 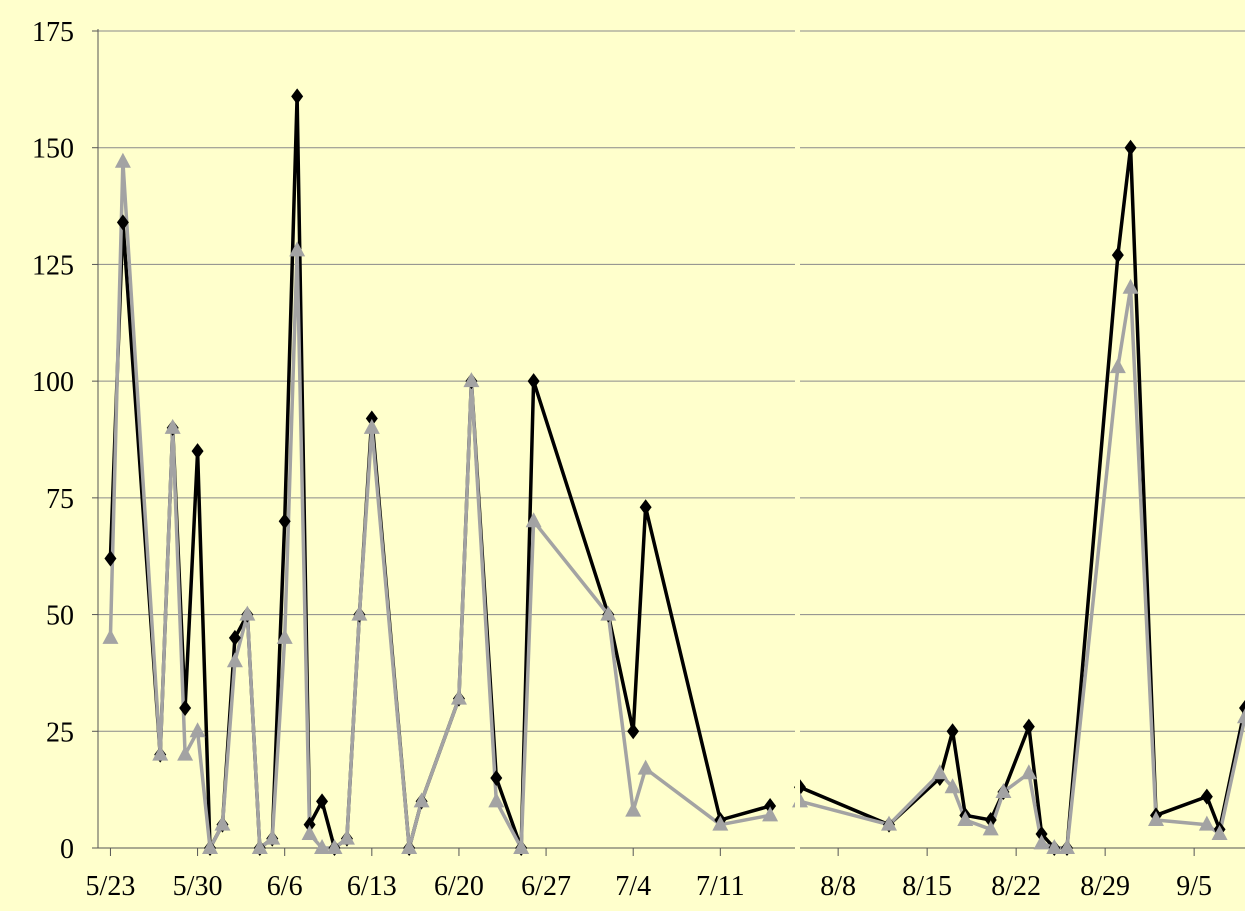 I want to click on panel-divider, so click(x=797, y=455).